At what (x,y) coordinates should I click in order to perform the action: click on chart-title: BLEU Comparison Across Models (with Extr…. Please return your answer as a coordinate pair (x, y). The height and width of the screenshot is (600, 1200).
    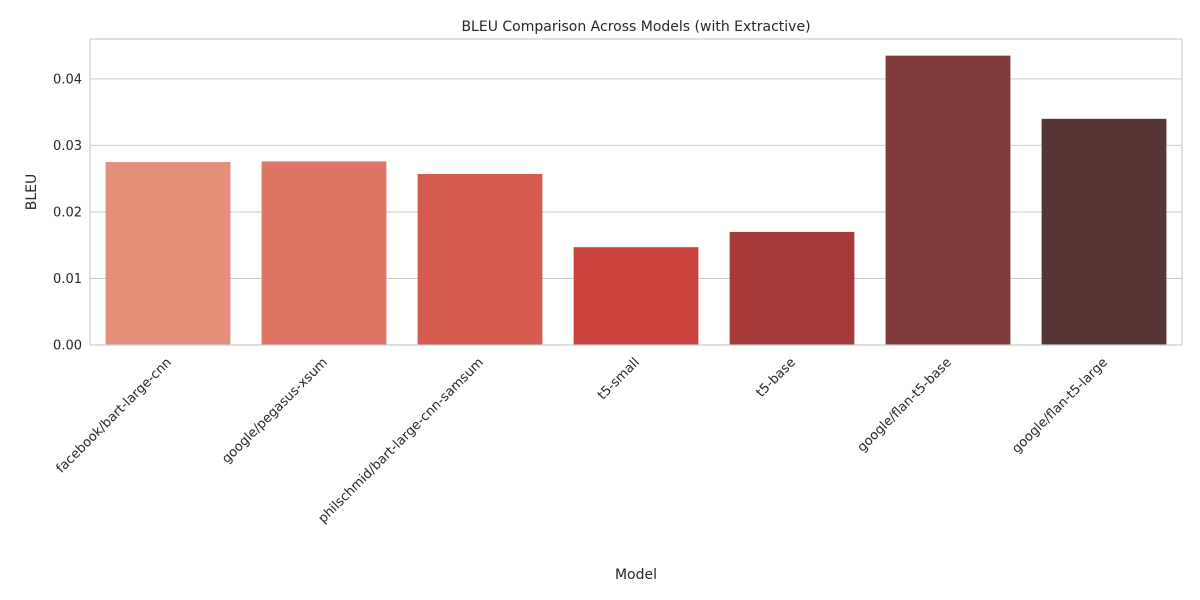
    Looking at the image, I should click on (635, 27).